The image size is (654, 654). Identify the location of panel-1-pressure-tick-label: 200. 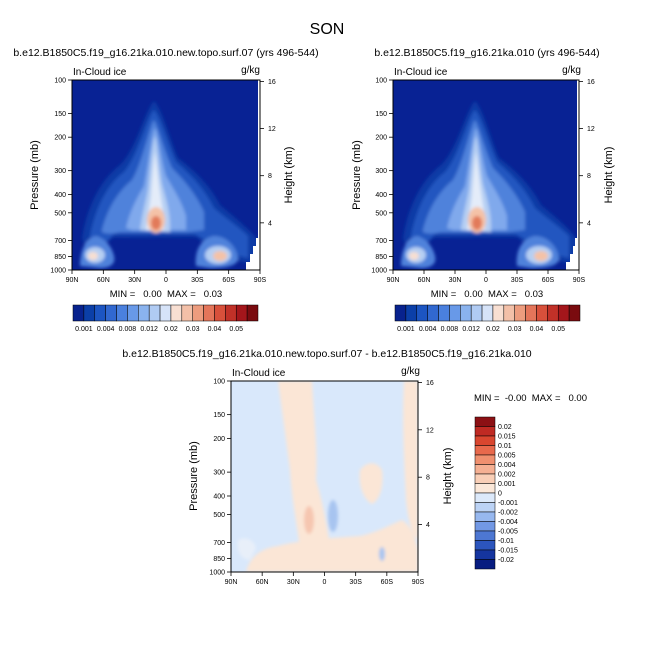
(60, 138).